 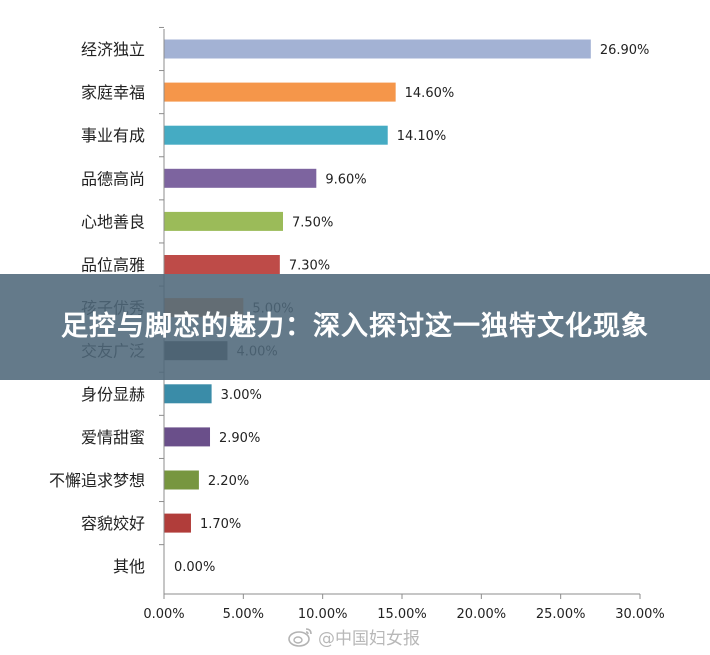 I want to click on data-label: 26.90%, so click(x=625, y=50).